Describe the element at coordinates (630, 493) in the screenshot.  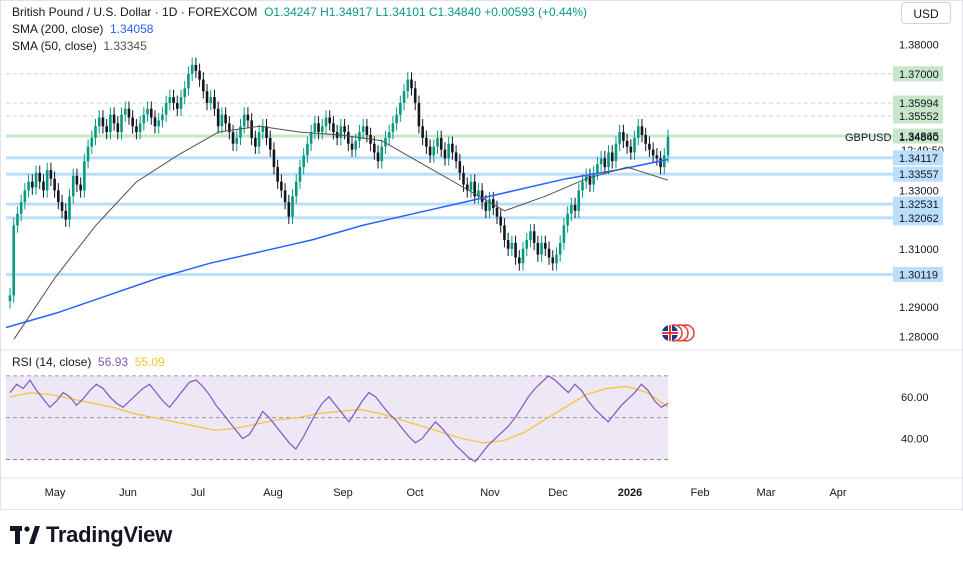
I see `time-tick: 2026` at that location.